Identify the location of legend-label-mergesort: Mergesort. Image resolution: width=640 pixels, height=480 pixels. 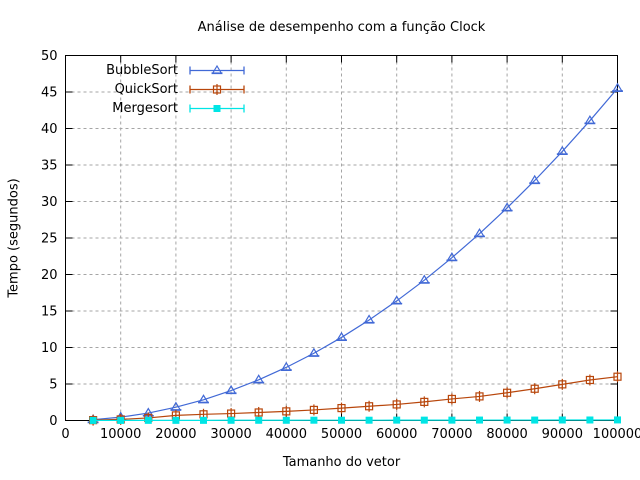
(145, 108).